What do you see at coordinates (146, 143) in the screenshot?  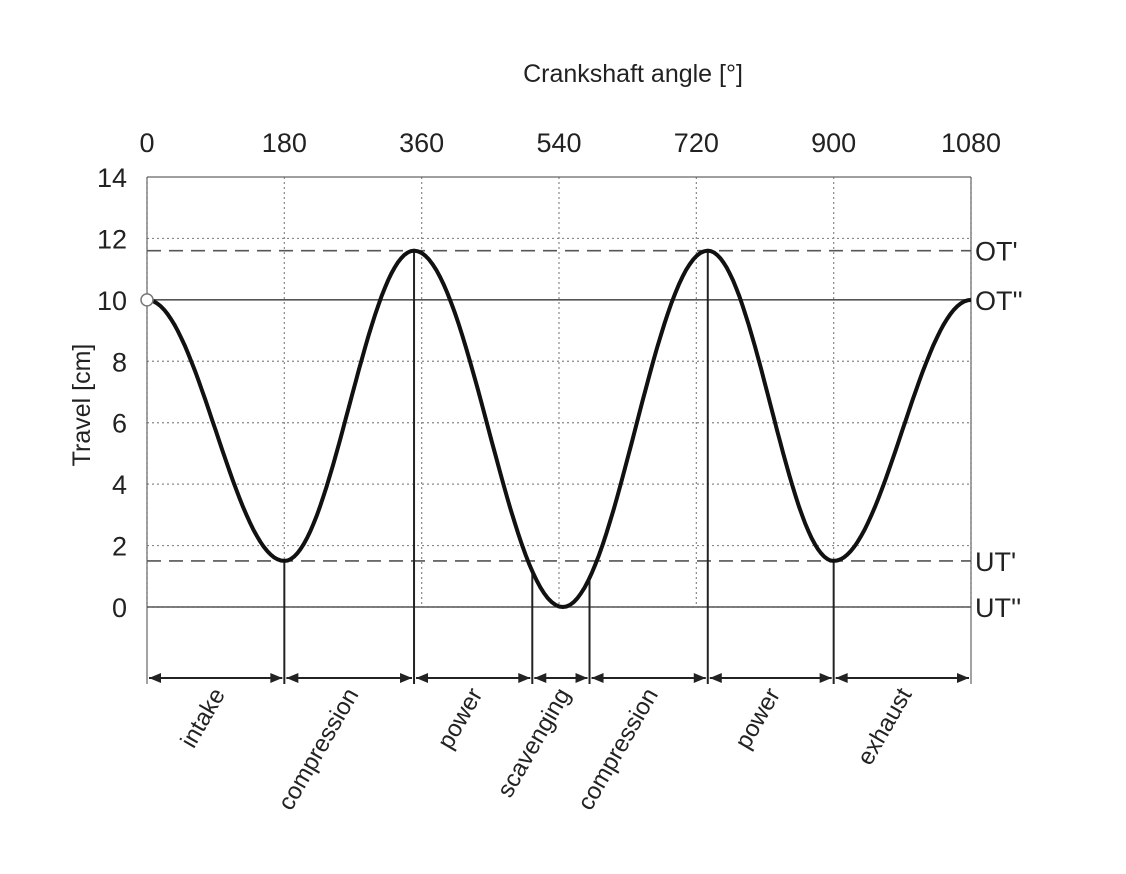 I see `x-tick-label: 0` at bounding box center [146, 143].